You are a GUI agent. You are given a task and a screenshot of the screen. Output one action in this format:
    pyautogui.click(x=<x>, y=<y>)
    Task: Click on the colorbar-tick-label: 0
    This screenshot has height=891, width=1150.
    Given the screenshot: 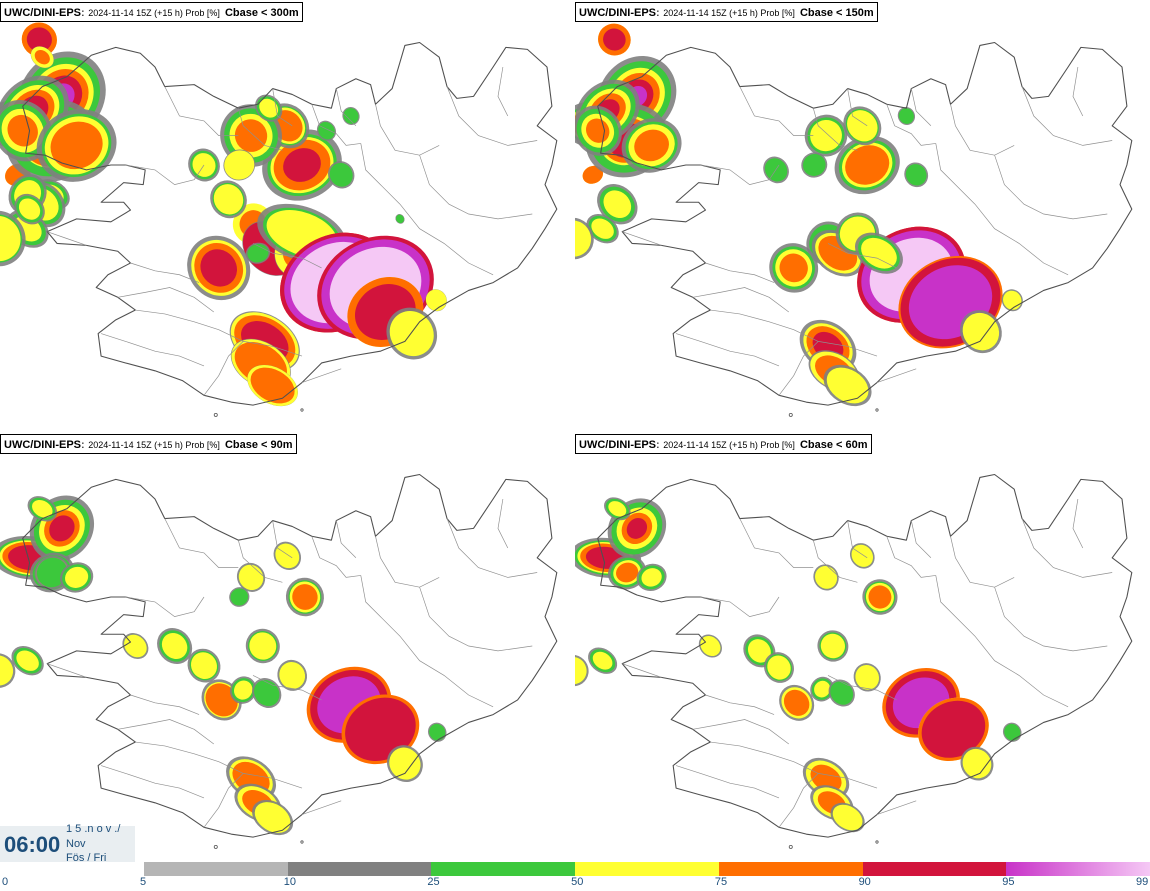 What is the action you would take?
    pyautogui.click(x=5, y=882)
    